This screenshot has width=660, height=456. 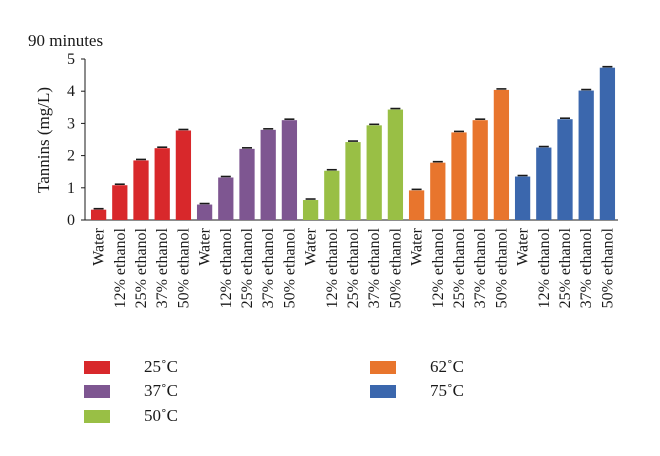 What do you see at coordinates (71, 188) in the screenshot?
I see `y-tick-label: 1` at bounding box center [71, 188].